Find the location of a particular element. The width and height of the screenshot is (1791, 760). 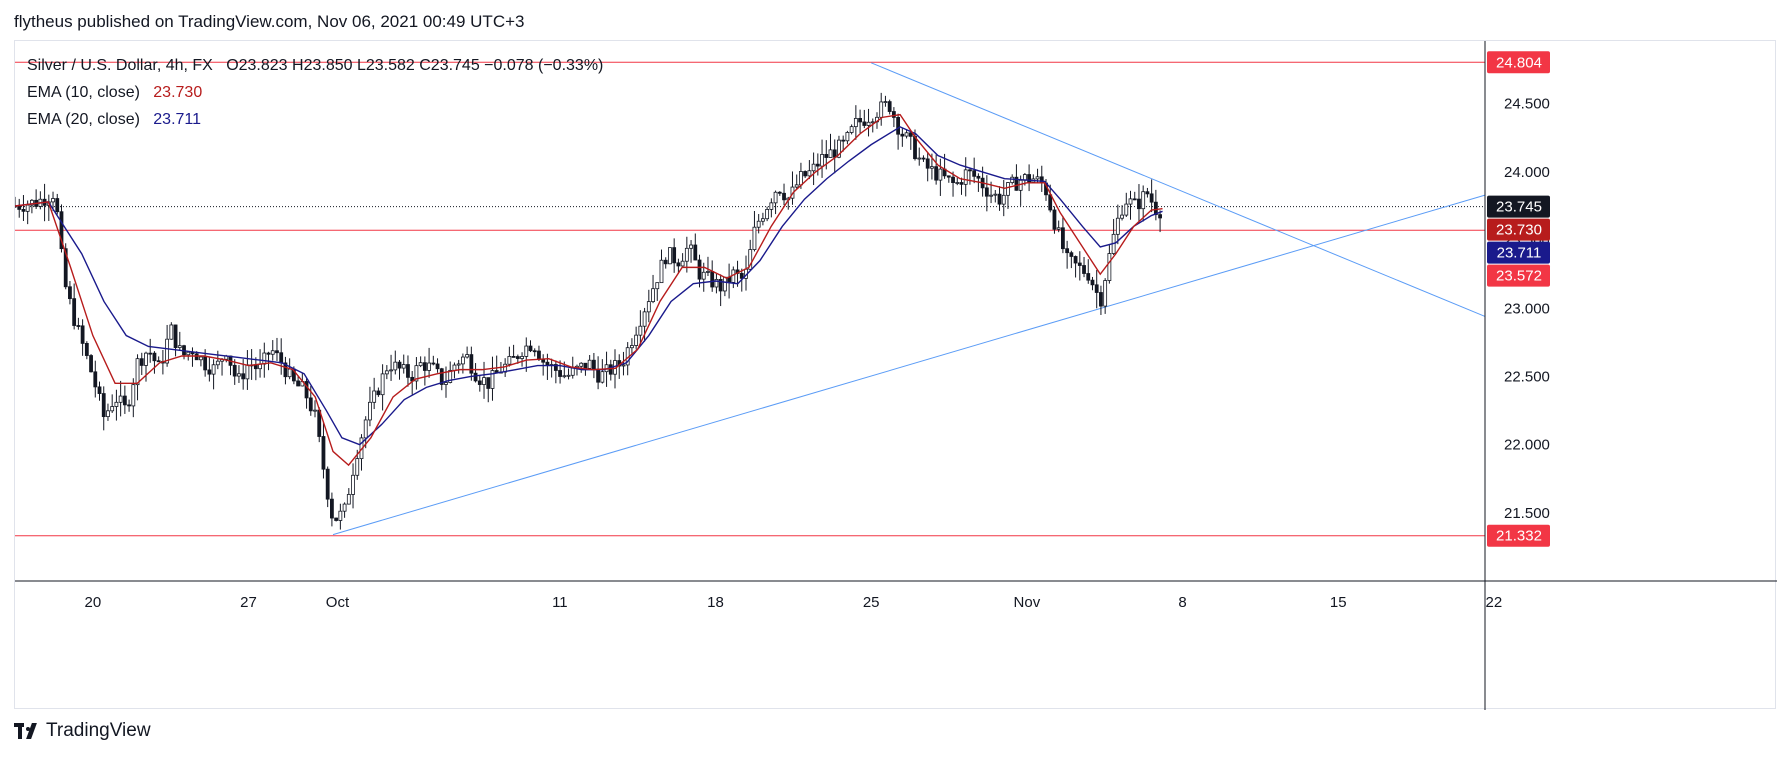

footer-brand: TradingView is located at coordinates (82, 731).